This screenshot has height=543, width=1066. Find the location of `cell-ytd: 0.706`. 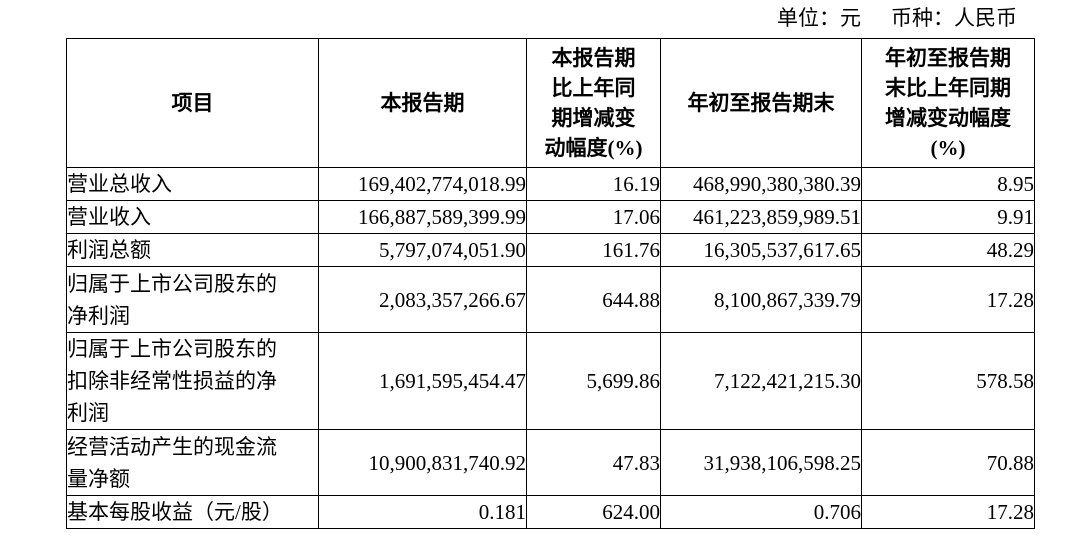

cell-ytd: 0.706 is located at coordinates (761, 512).